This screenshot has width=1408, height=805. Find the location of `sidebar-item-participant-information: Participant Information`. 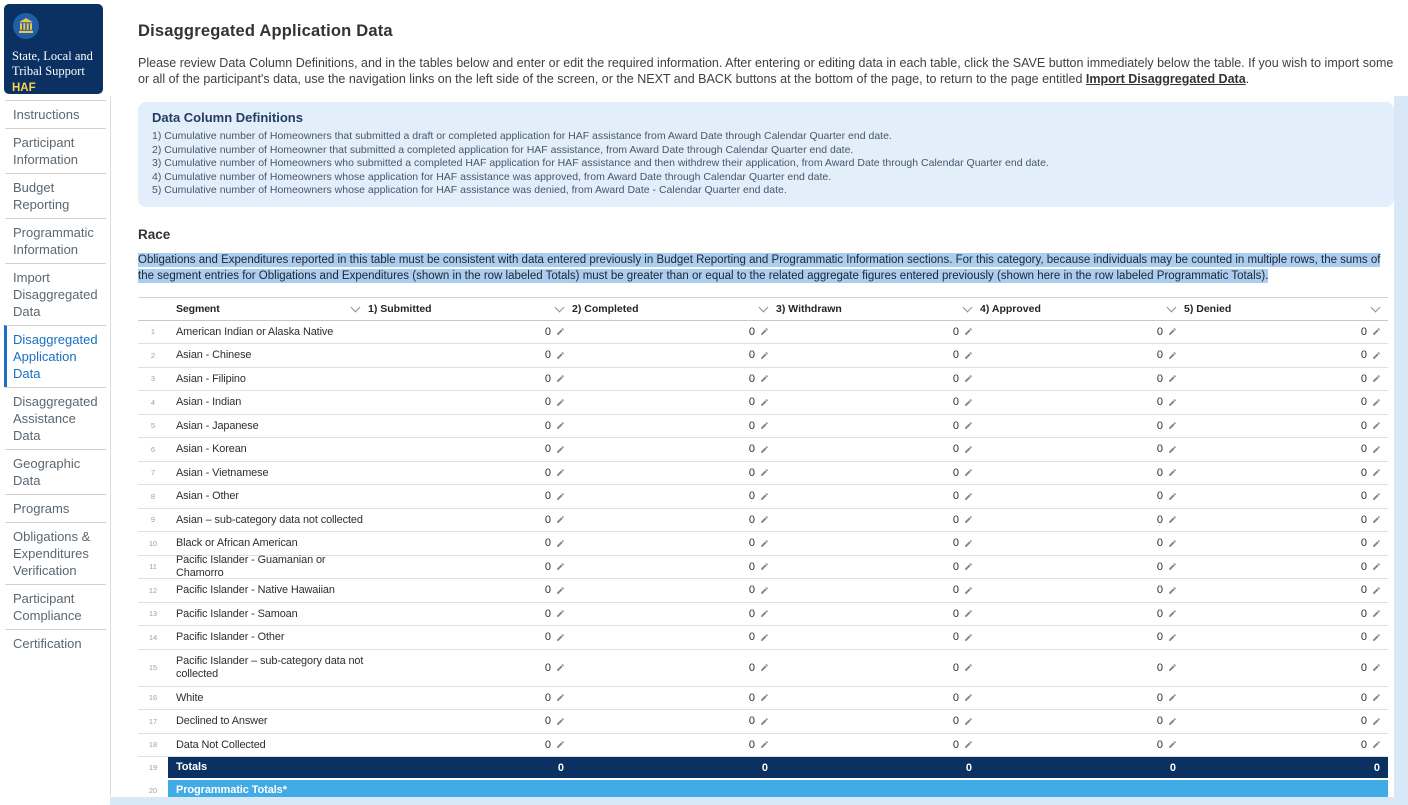

sidebar-item-participant-information: Participant Information is located at coordinates (55, 150).